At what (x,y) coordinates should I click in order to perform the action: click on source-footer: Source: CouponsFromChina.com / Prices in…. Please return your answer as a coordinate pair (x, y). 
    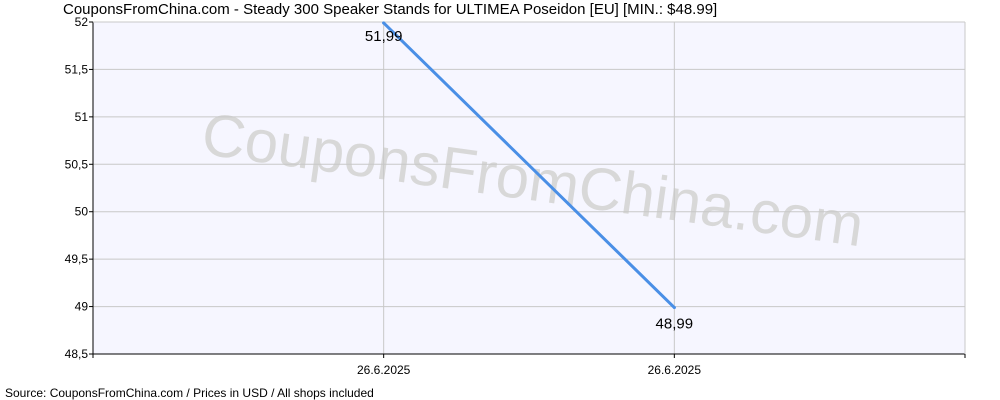
    Looking at the image, I should click on (189, 393).